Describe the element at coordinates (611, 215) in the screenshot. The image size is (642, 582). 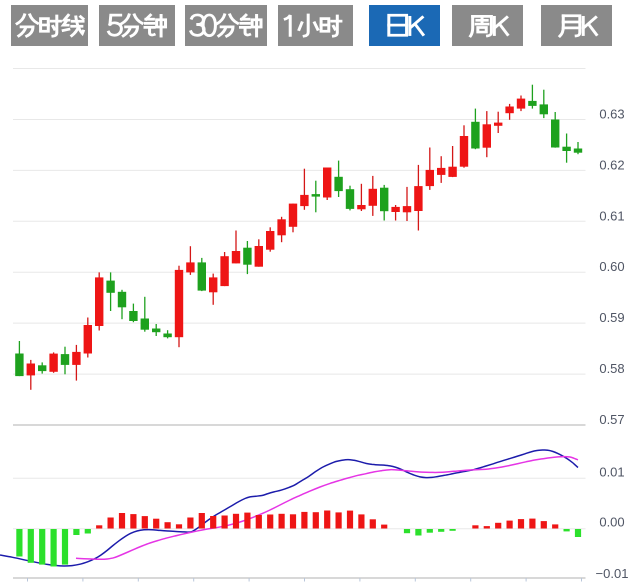
I see `svg-text: 0.61` at that location.